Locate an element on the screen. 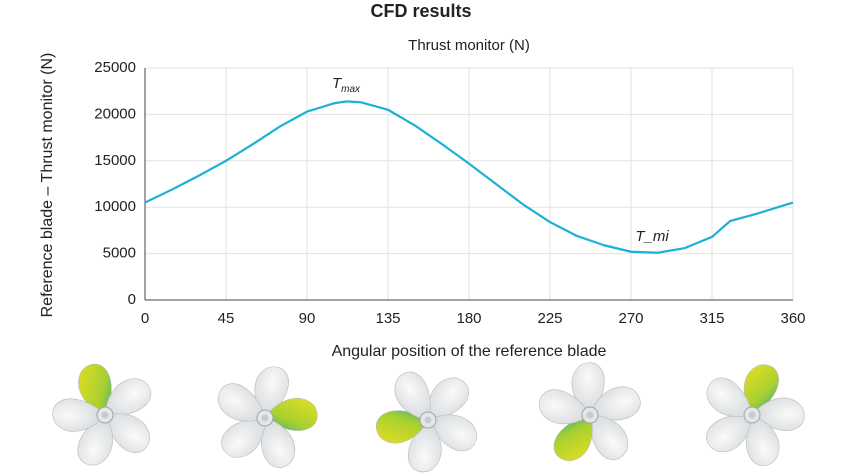  y-axis-label: Reference blade – Thrust monitor (N) is located at coordinates (47, 185).